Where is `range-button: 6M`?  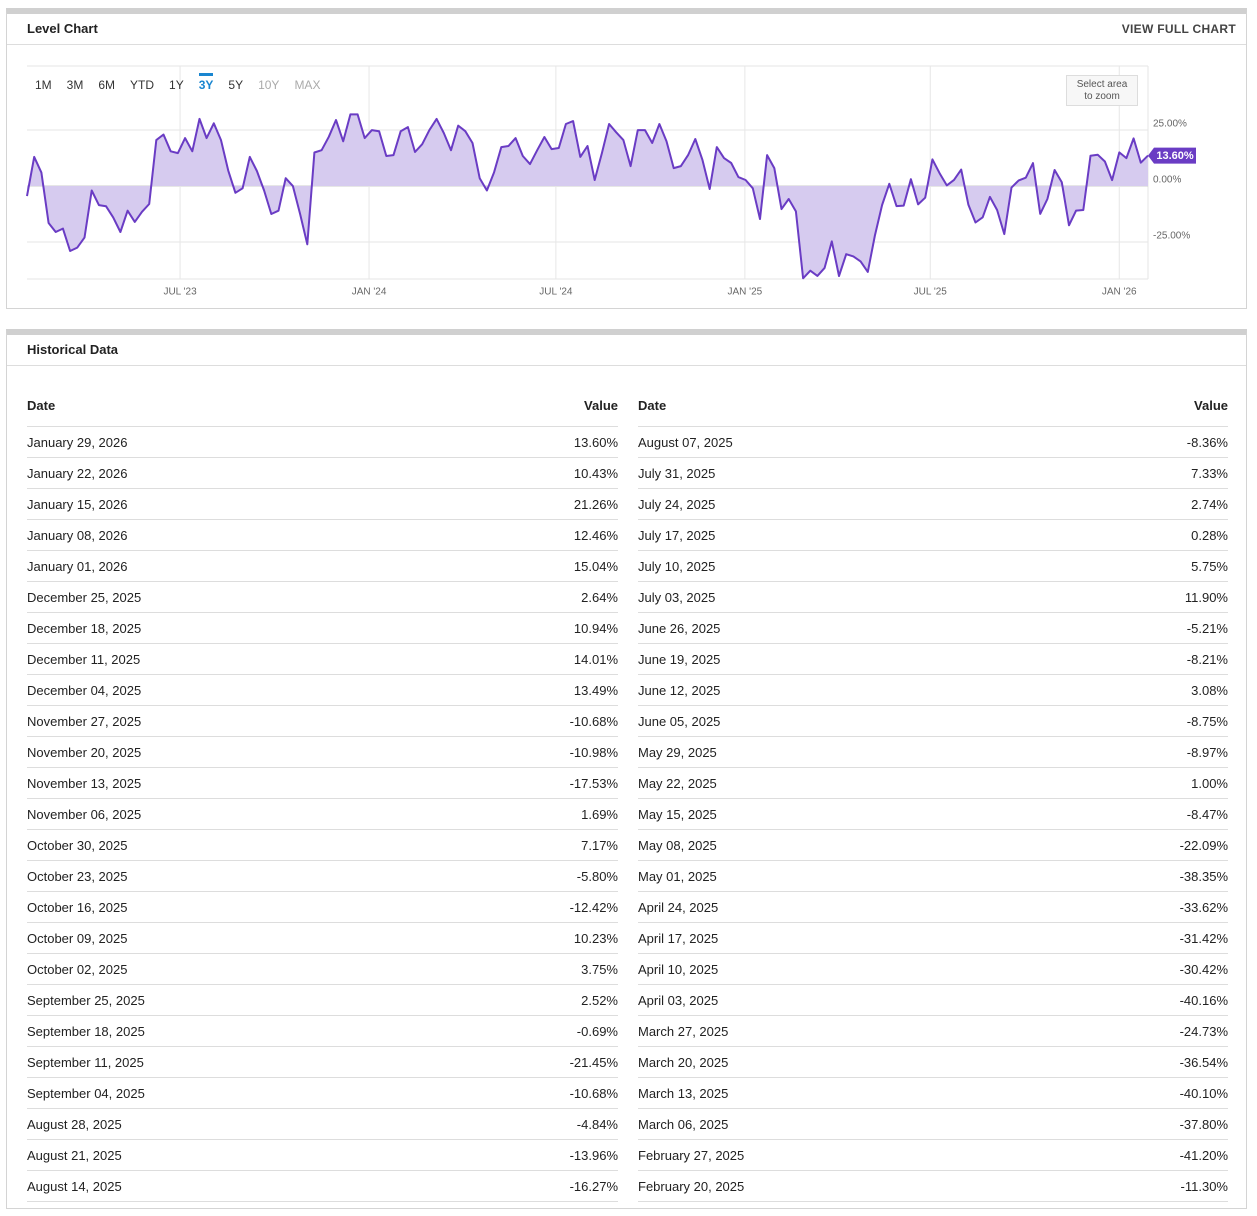
range-button: 6M is located at coordinates (107, 85).